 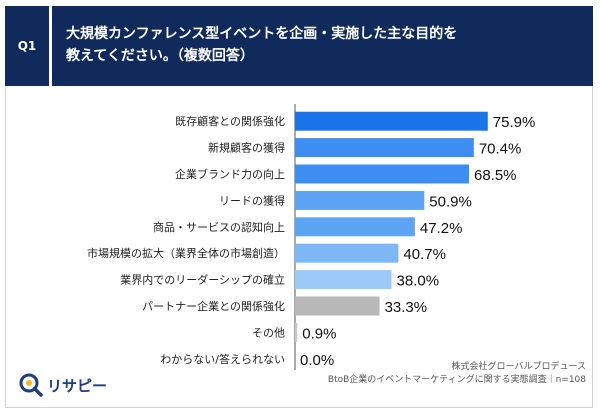 I want to click on value-label: 50.9%, so click(x=450, y=201).